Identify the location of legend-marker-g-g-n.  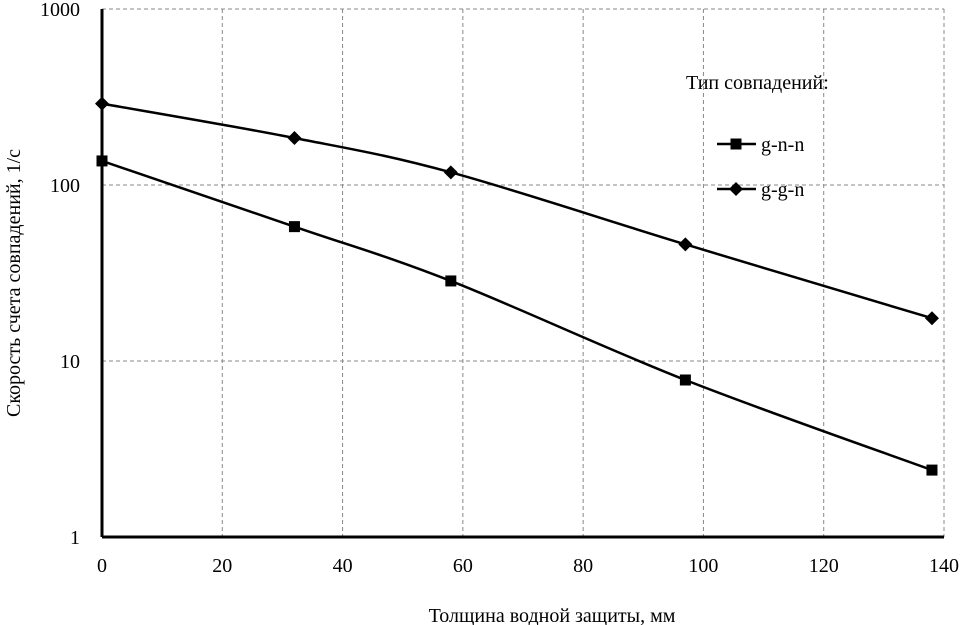
(736, 189).